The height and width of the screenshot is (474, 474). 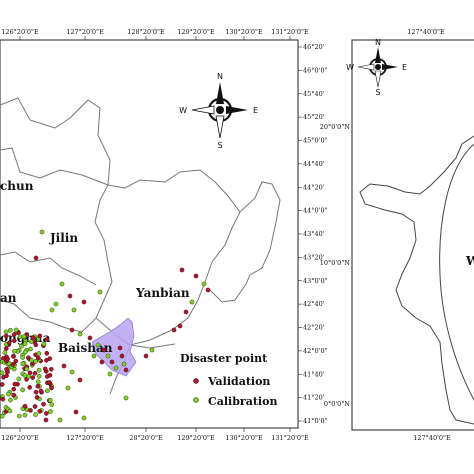 I want to click on north-arrow-left: N S E W, so click(x=218, y=111).